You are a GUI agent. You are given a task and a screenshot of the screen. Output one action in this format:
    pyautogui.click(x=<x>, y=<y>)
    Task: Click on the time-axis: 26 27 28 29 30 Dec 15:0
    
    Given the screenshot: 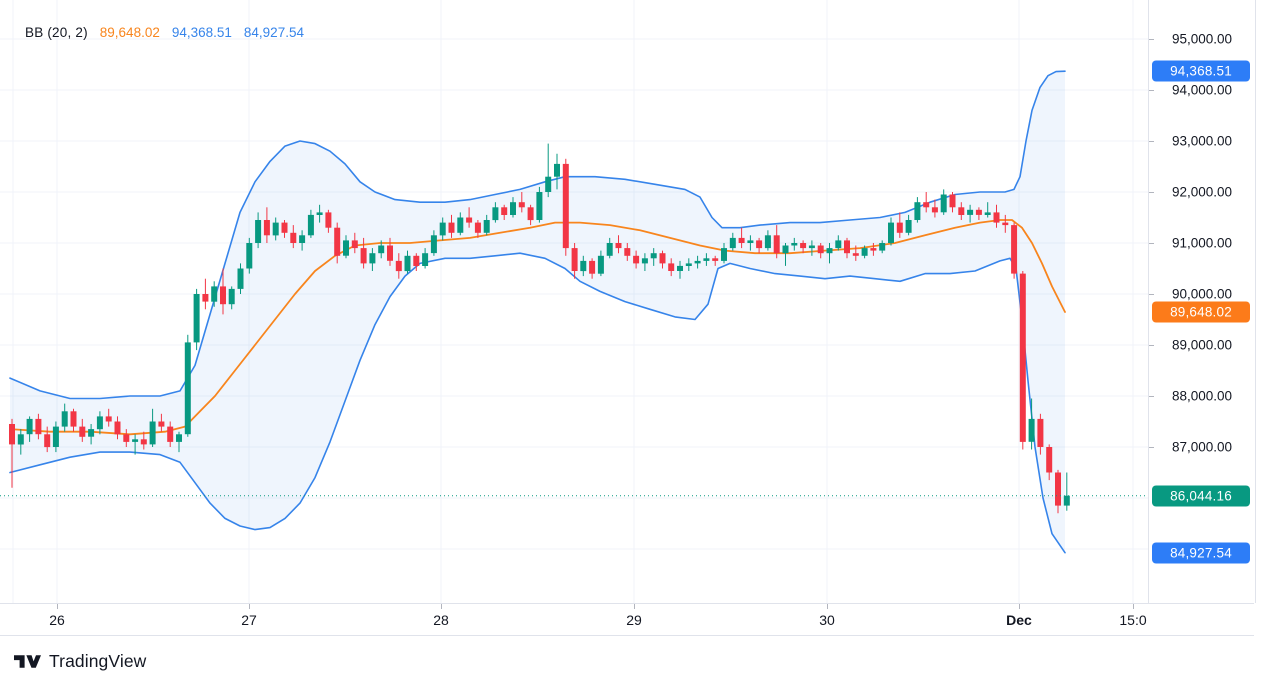 What is the action you would take?
    pyautogui.click(x=627, y=619)
    